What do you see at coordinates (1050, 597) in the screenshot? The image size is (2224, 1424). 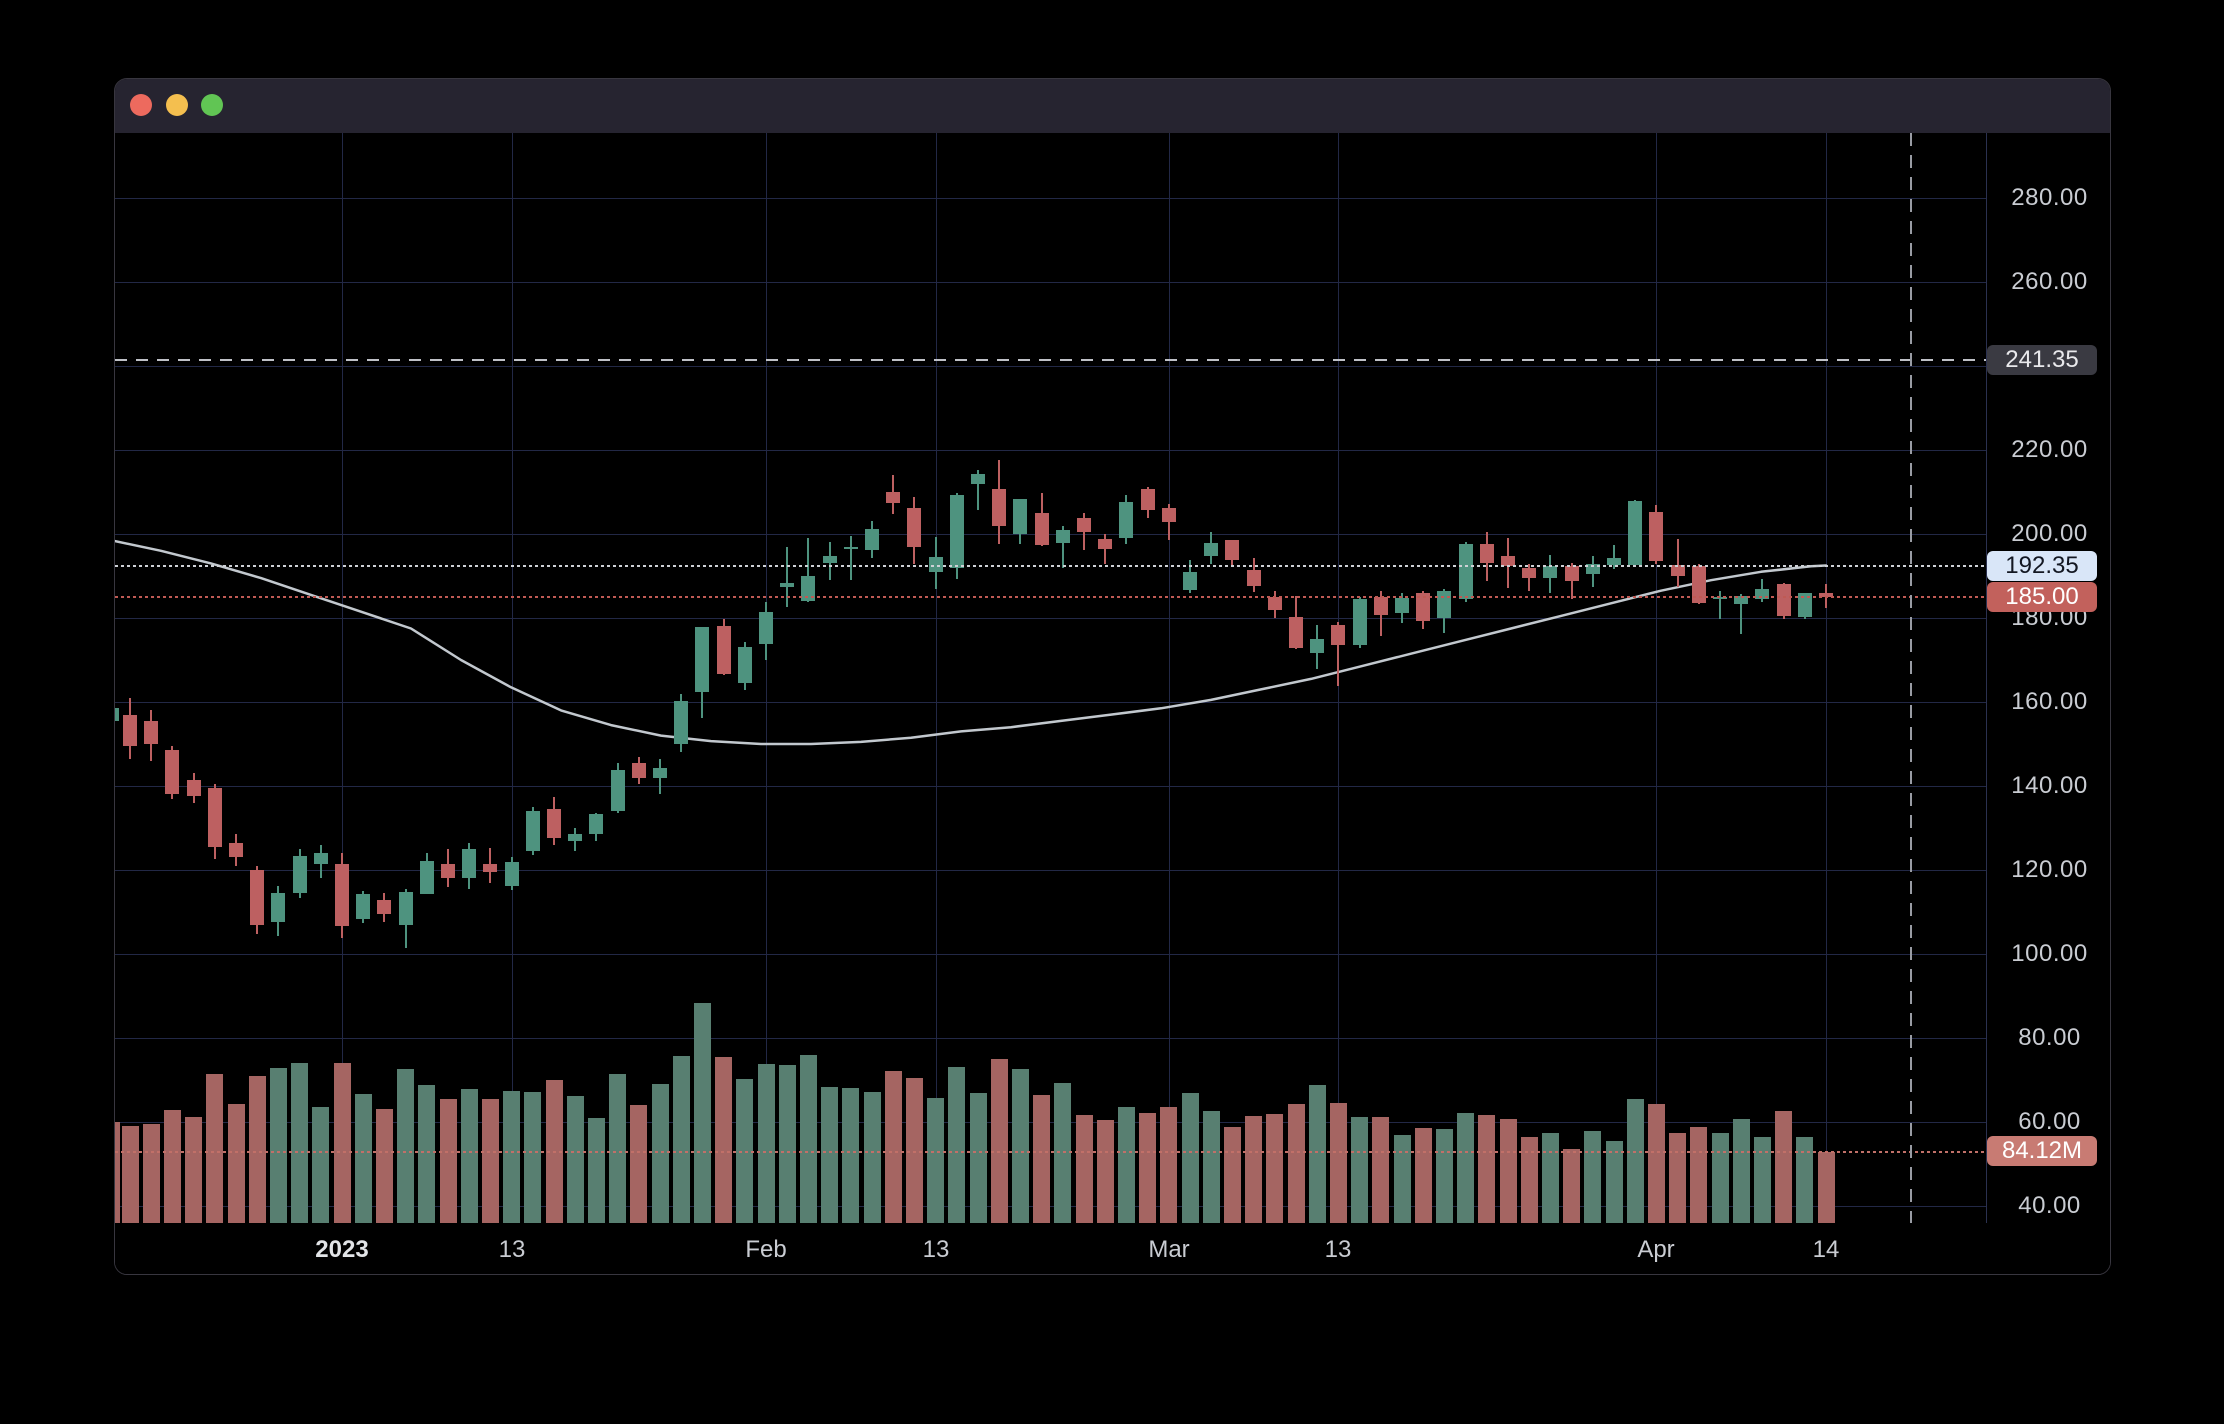 I see `last-close-line` at bounding box center [1050, 597].